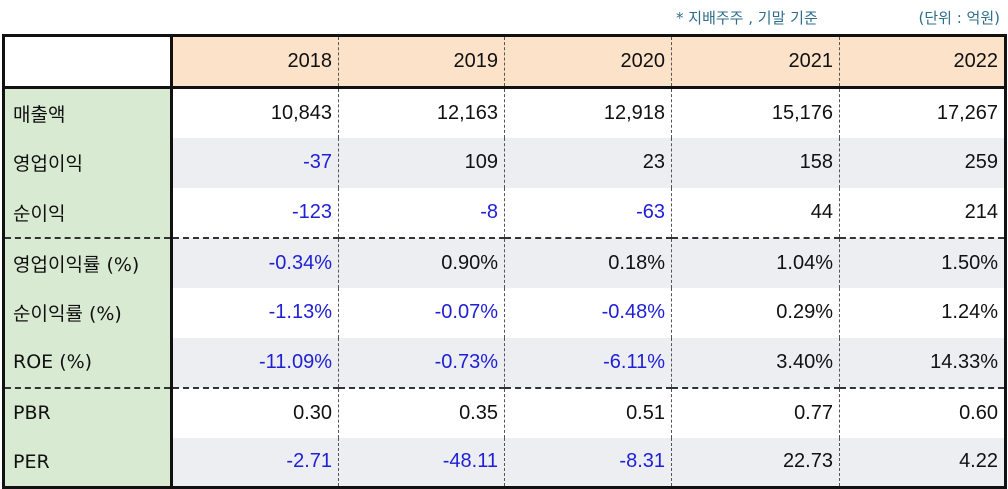  What do you see at coordinates (588, 61) in the screenshot?
I see `year-header-2020: 2020` at bounding box center [588, 61].